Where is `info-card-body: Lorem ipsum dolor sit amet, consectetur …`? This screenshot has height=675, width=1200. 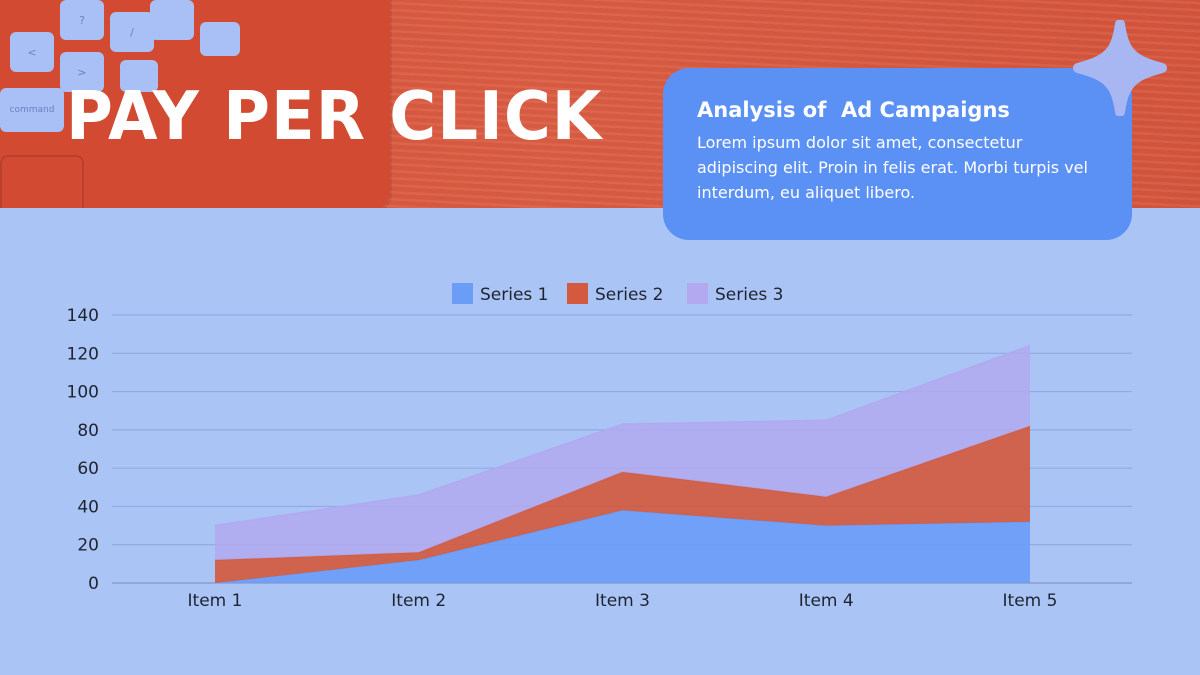
info-card-body: Lorem ipsum dolor sit amet, consectetur … is located at coordinates (892, 167).